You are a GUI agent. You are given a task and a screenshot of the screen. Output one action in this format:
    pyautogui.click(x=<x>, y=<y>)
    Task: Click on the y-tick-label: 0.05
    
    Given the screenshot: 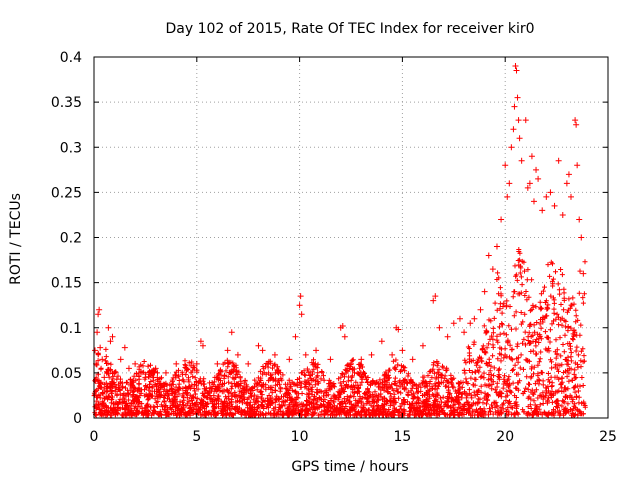 What is the action you would take?
    pyautogui.click(x=66, y=374)
    